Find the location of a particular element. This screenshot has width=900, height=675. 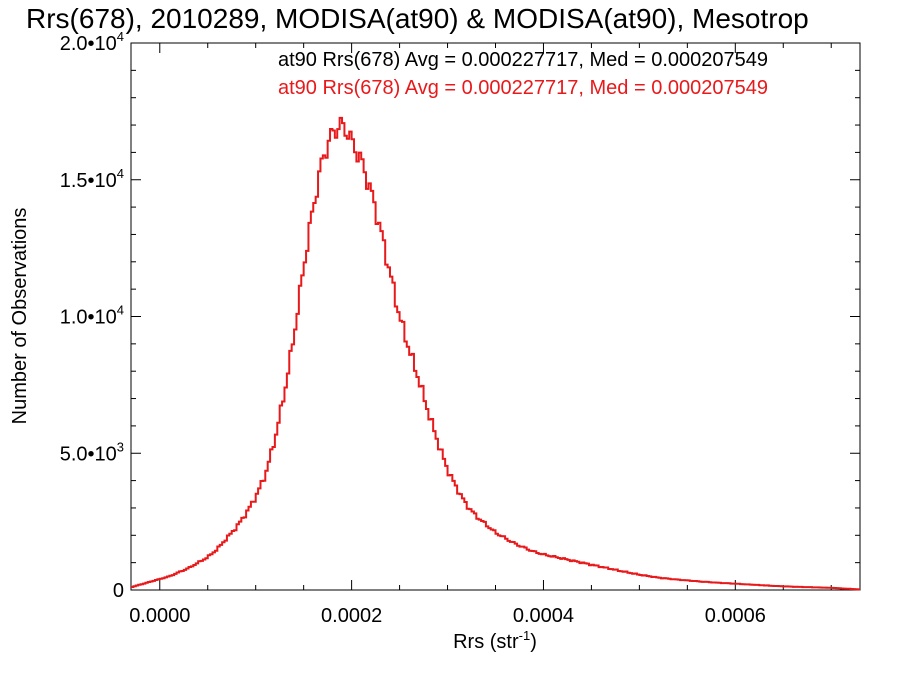

y-tick-label: 1.0•104 is located at coordinates (92, 316).